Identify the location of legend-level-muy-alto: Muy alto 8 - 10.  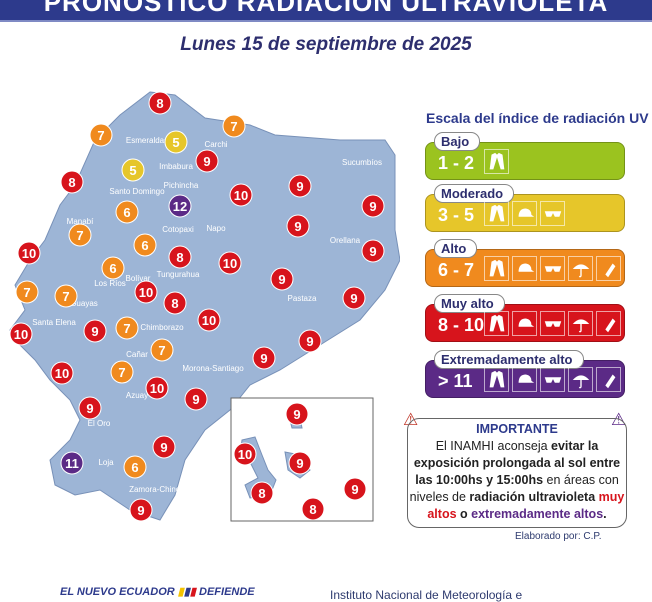
(525, 318).